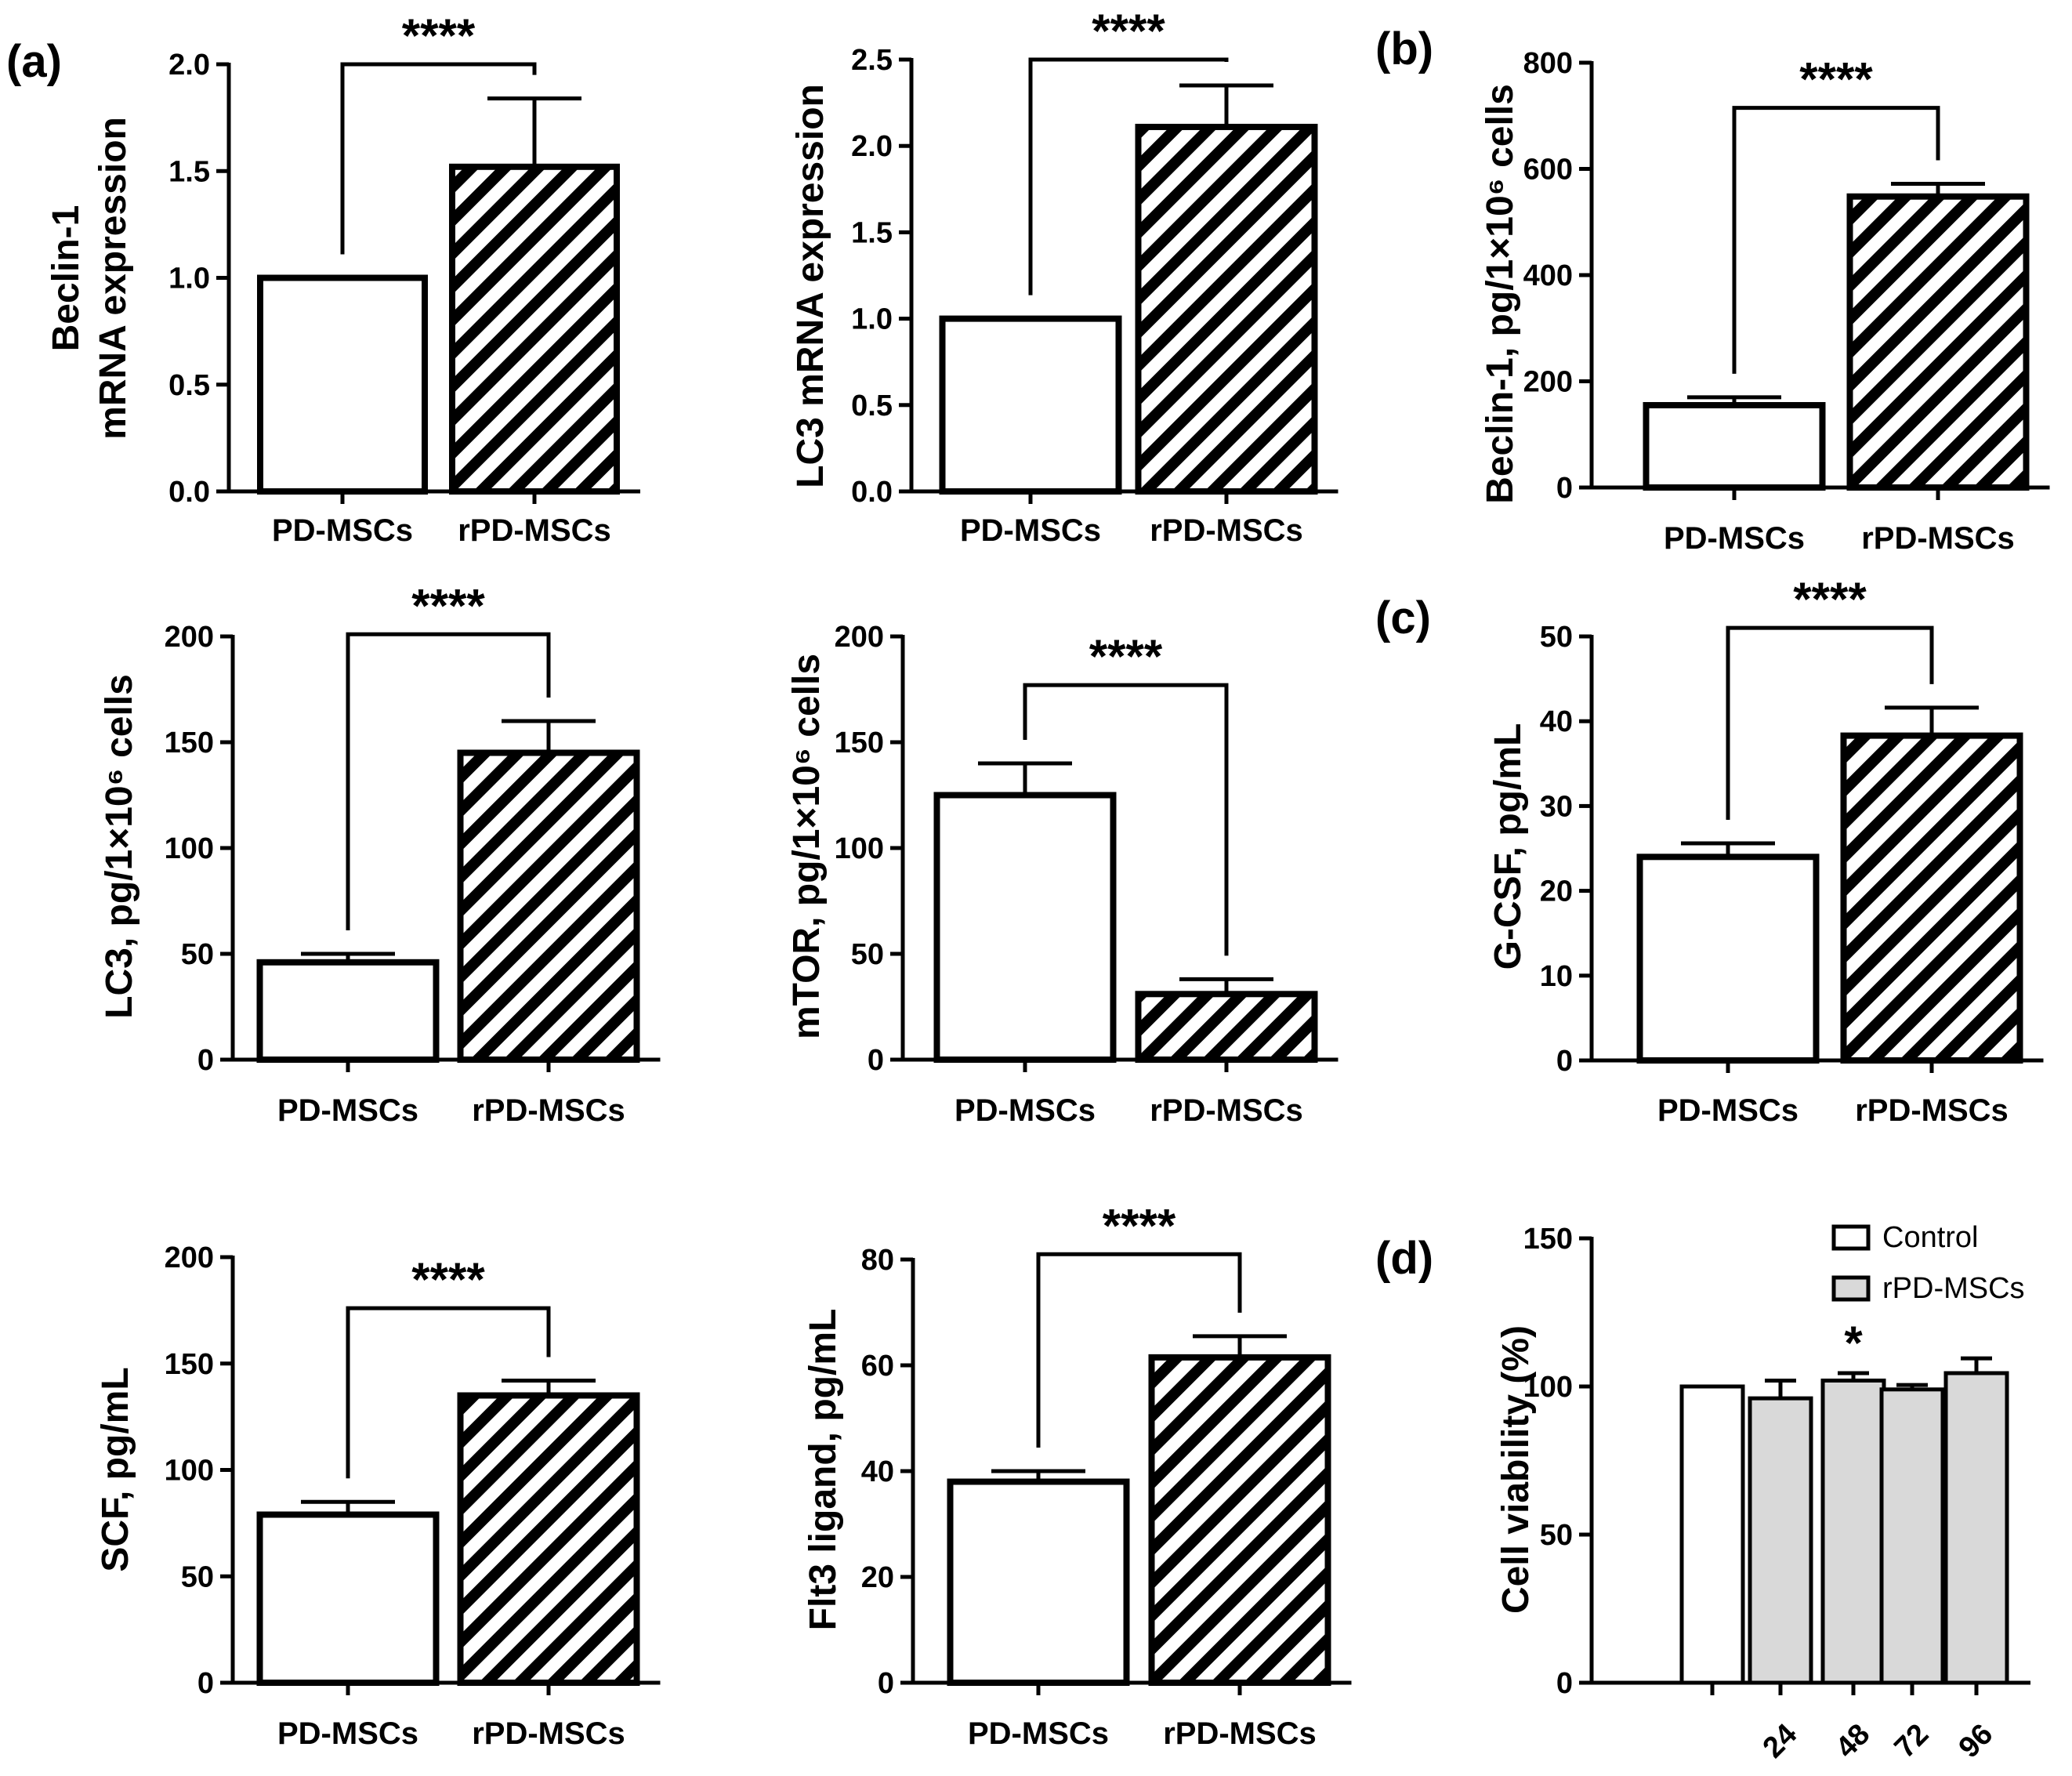 The height and width of the screenshot is (1776, 2072). Describe the element at coordinates (1404, 49) in the screenshot. I see `panel-label-b: (b)` at that location.